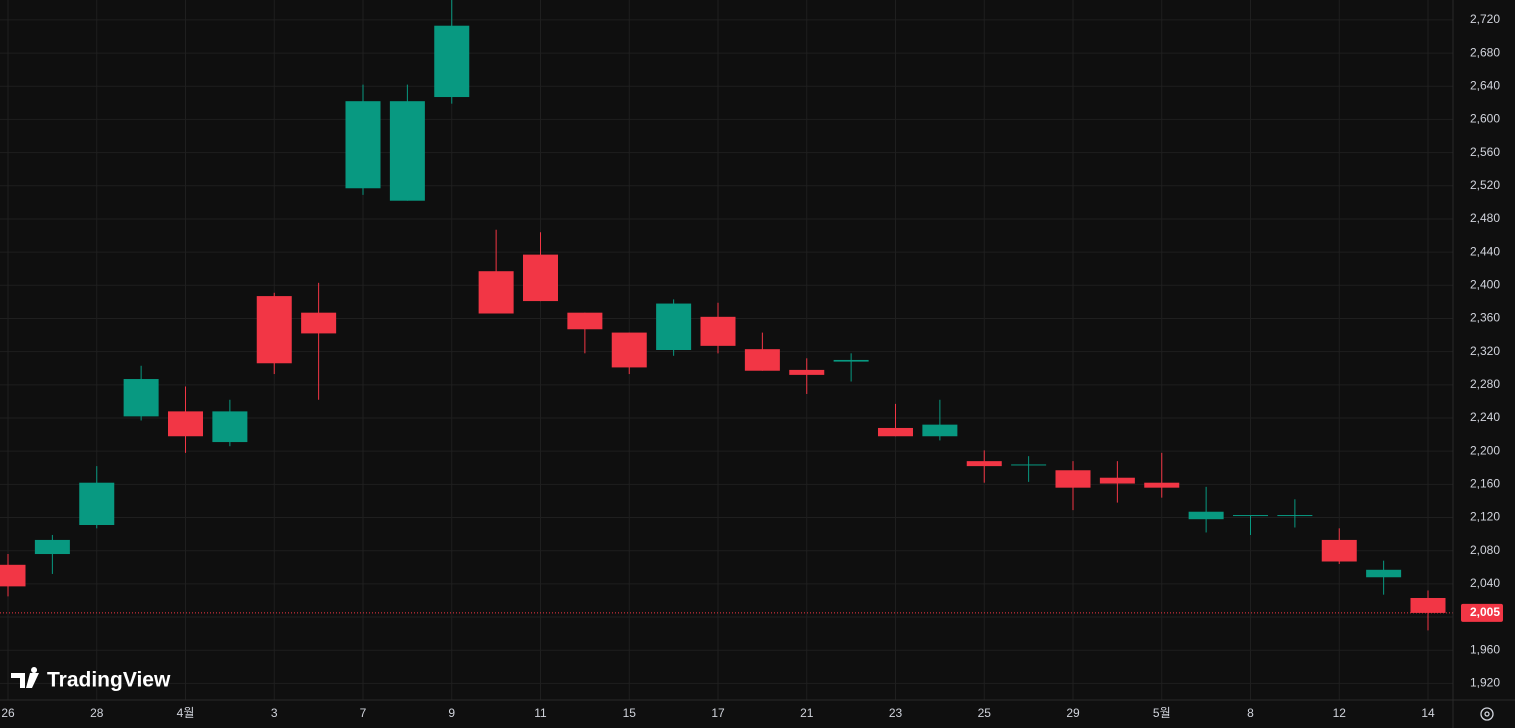  What do you see at coordinates (1485, 251) in the screenshot?
I see `y-tick-label: 2,440` at bounding box center [1485, 251].